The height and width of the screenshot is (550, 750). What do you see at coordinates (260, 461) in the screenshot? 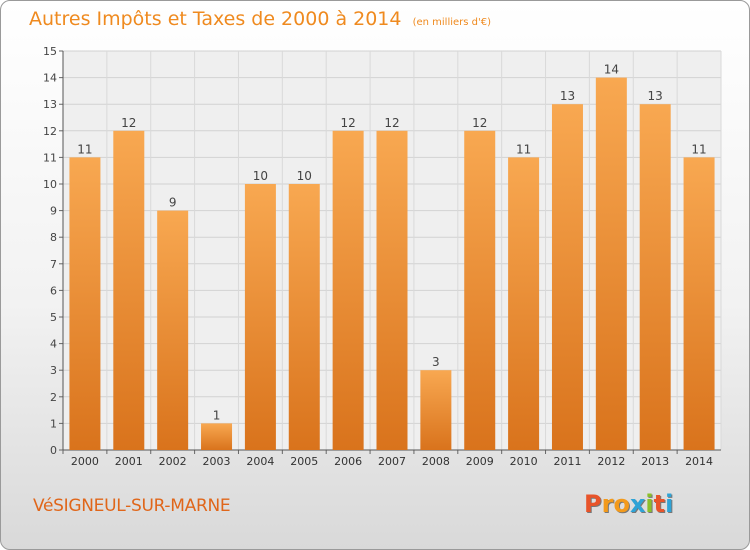
I see `x-tick-label: 2004` at bounding box center [260, 461].